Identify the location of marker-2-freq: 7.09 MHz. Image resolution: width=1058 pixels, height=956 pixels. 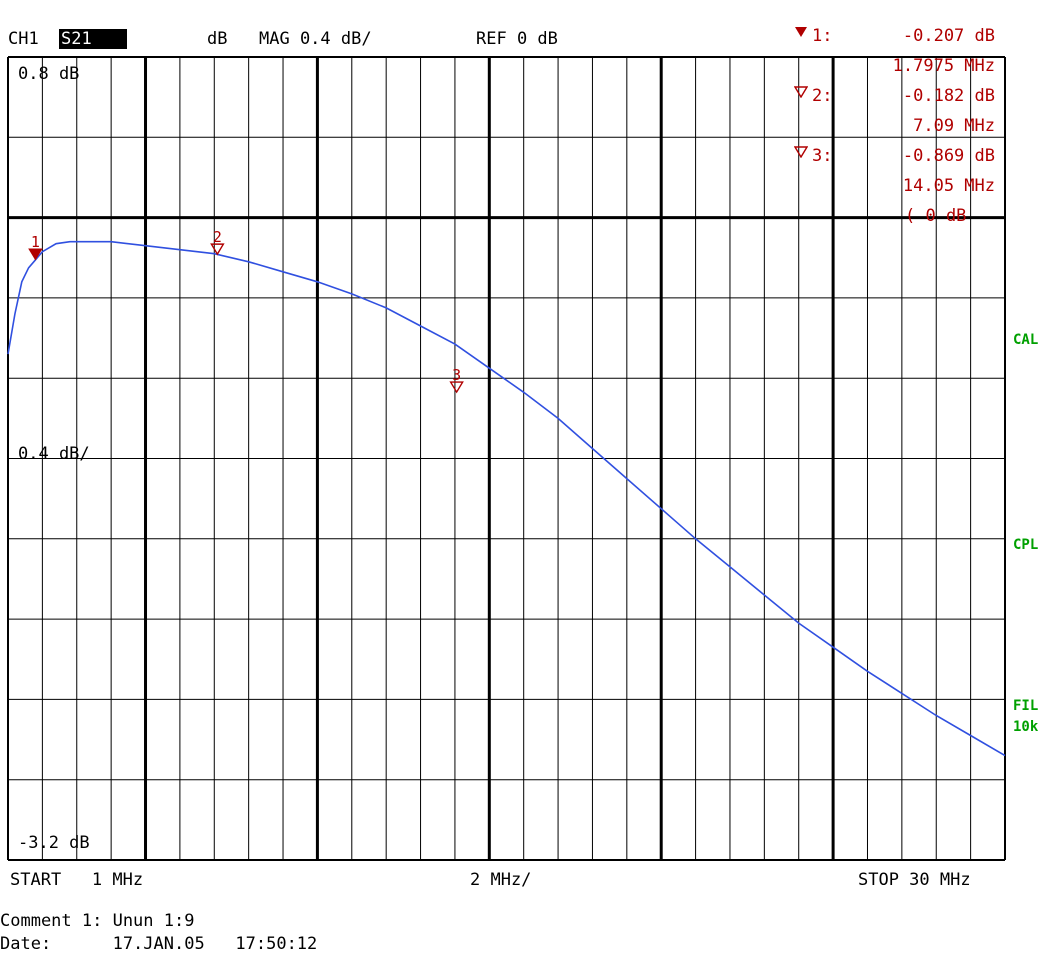
(954, 126).